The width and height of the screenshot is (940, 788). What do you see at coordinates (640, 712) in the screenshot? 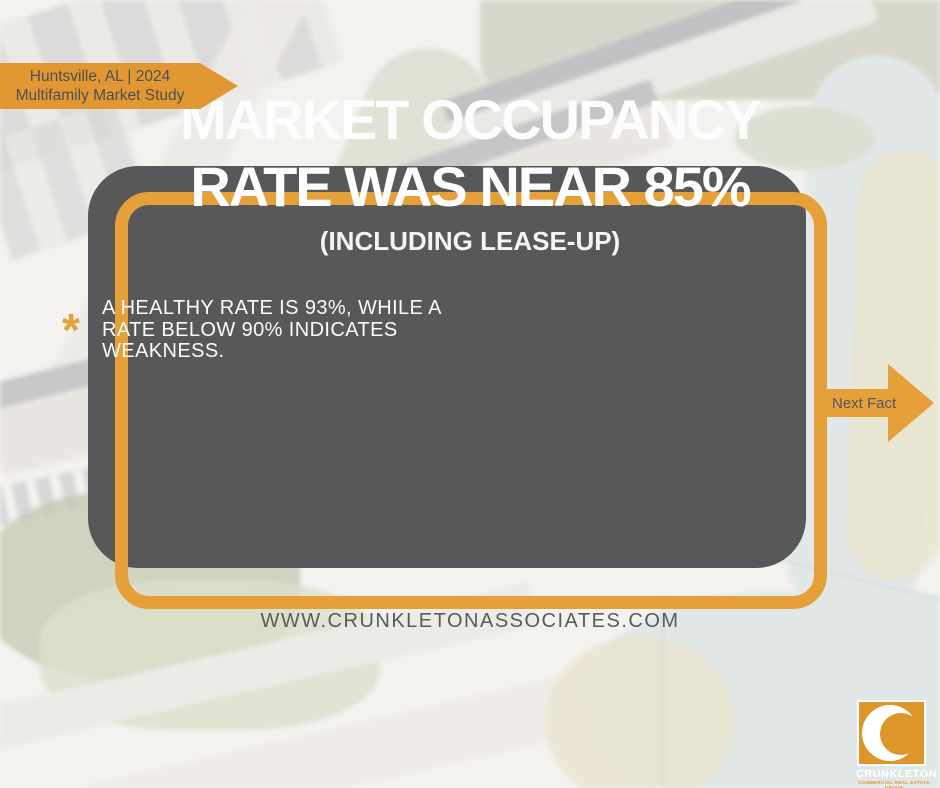
I see `bg-shore-bottom` at bounding box center [640, 712].